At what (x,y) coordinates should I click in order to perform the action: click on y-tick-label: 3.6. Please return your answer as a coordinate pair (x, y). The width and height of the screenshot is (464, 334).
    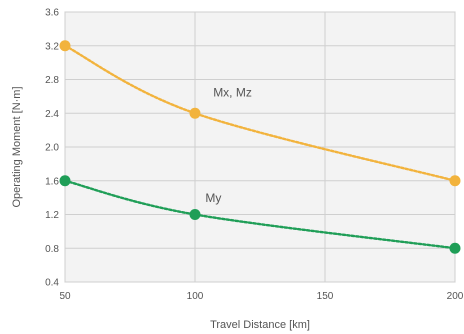
    Looking at the image, I should click on (52, 13).